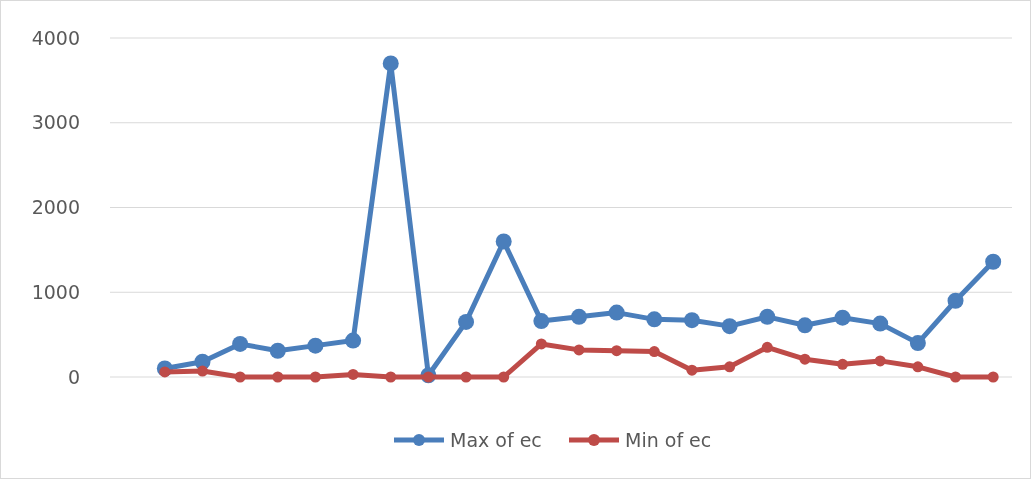  What do you see at coordinates (73, 376) in the screenshot?
I see `y-tick-label: 0` at bounding box center [73, 376].